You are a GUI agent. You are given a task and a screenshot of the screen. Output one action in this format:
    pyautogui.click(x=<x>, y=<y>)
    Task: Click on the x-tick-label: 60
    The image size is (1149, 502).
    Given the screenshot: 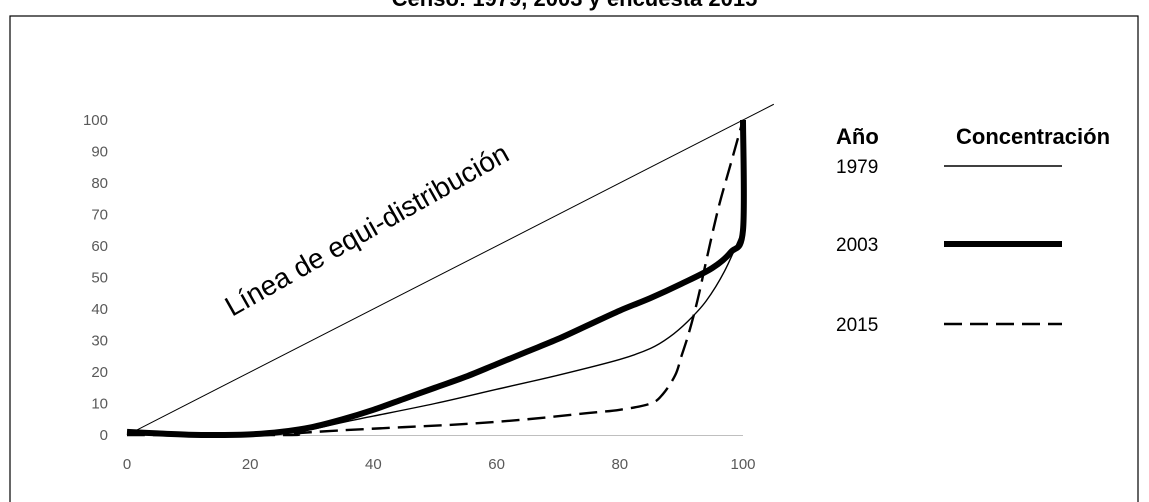 What is the action you would take?
    pyautogui.click(x=496, y=464)
    